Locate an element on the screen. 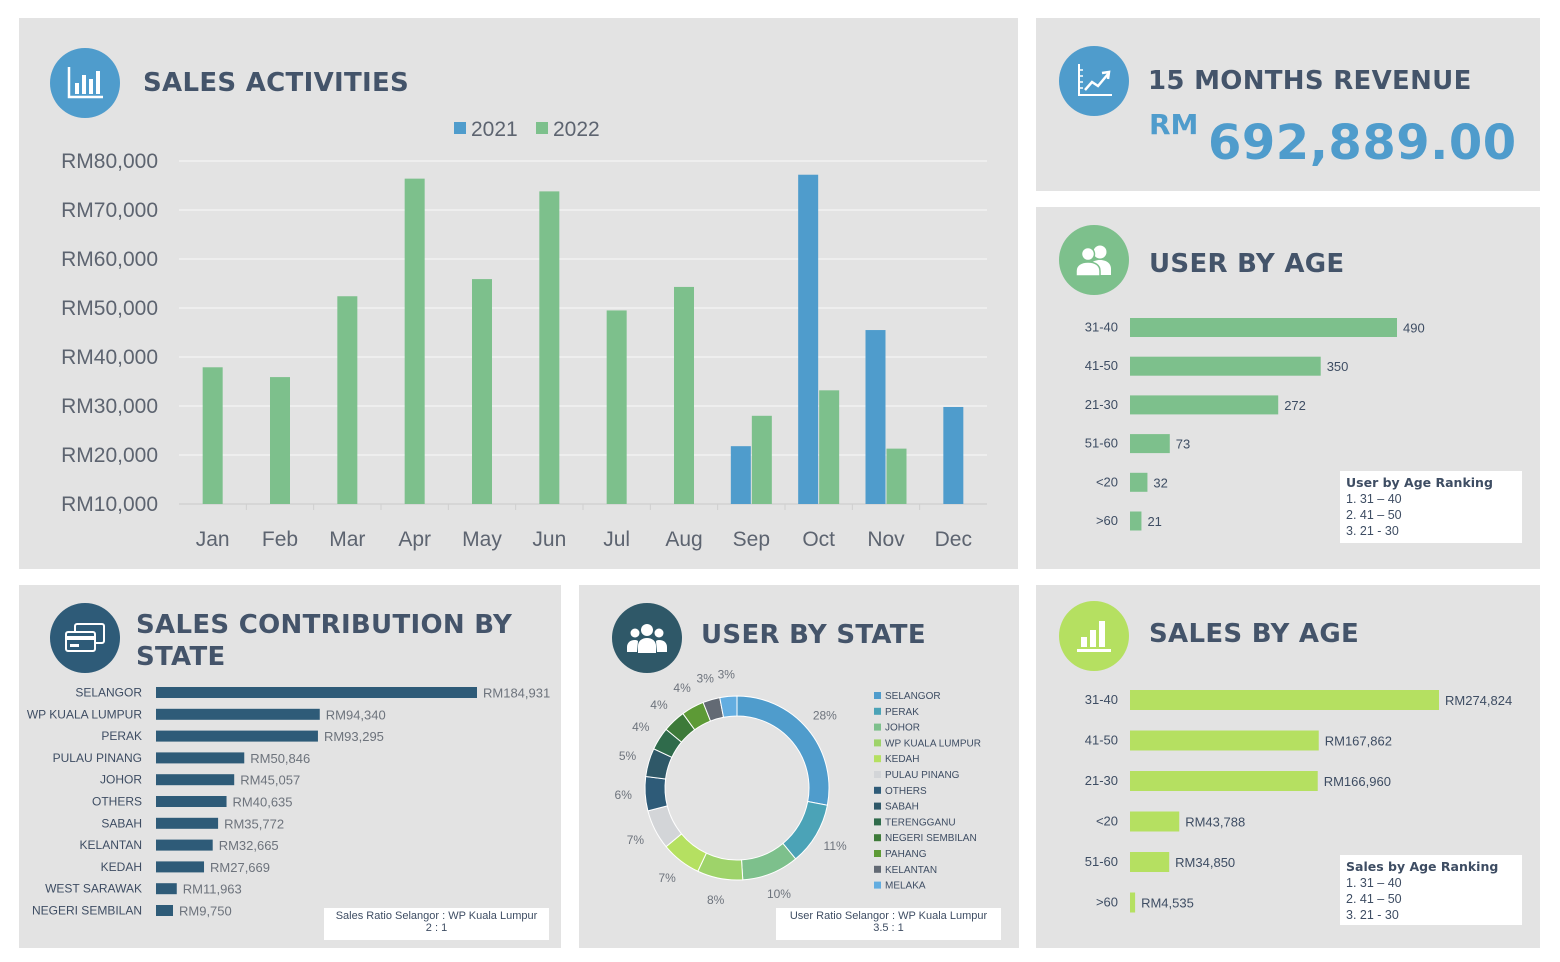 The height and width of the screenshot is (962, 1560). user-ratio-line1: User Ratio Selangor : WP Kuala Lumpur is located at coordinates (888, 916).